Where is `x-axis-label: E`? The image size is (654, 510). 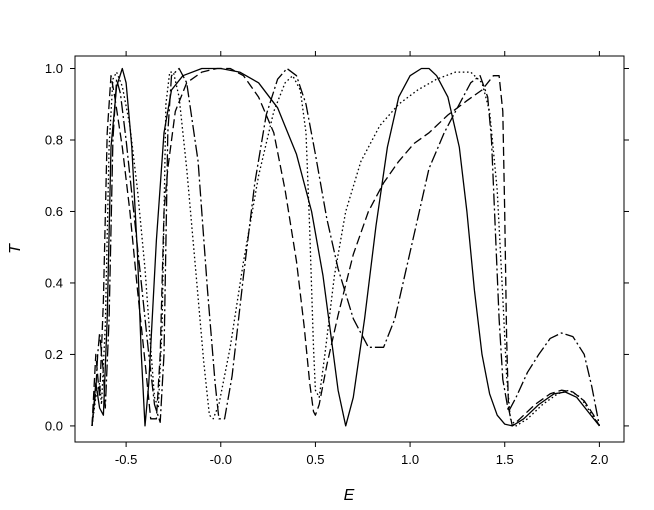 x-axis-label: E is located at coordinates (349, 495).